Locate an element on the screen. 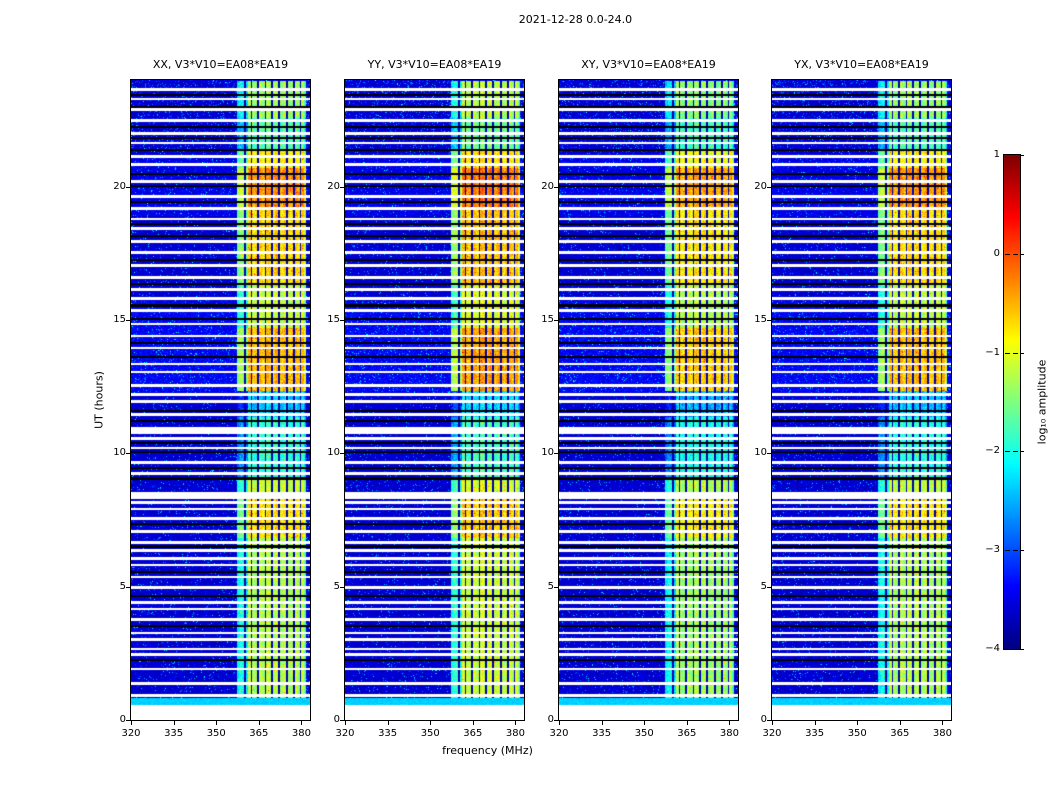 This screenshot has height=800, width=1050. panel-YX is located at coordinates (861, 400).